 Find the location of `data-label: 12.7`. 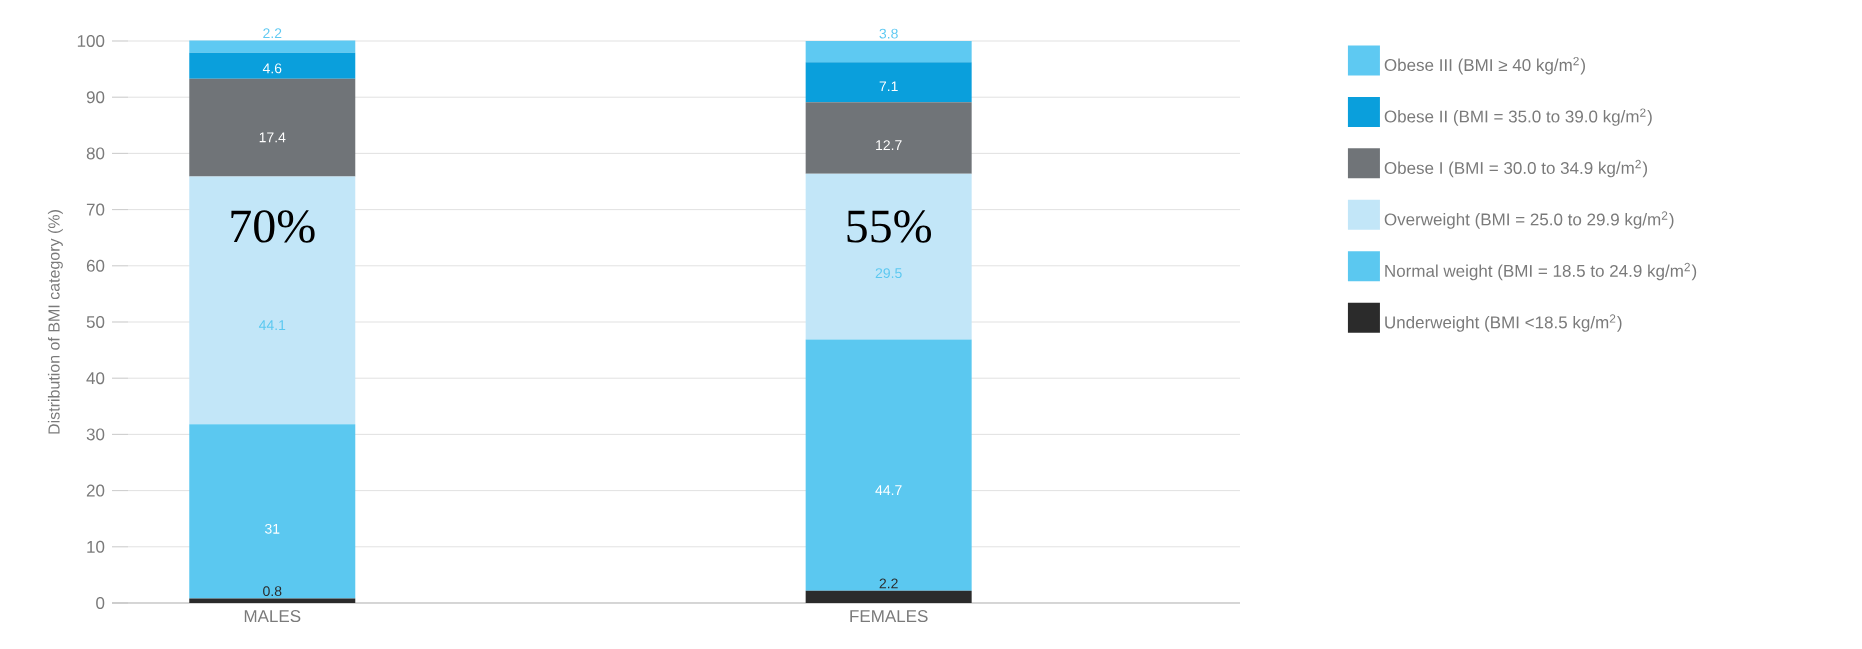

data-label: 12.7 is located at coordinates (889, 145).